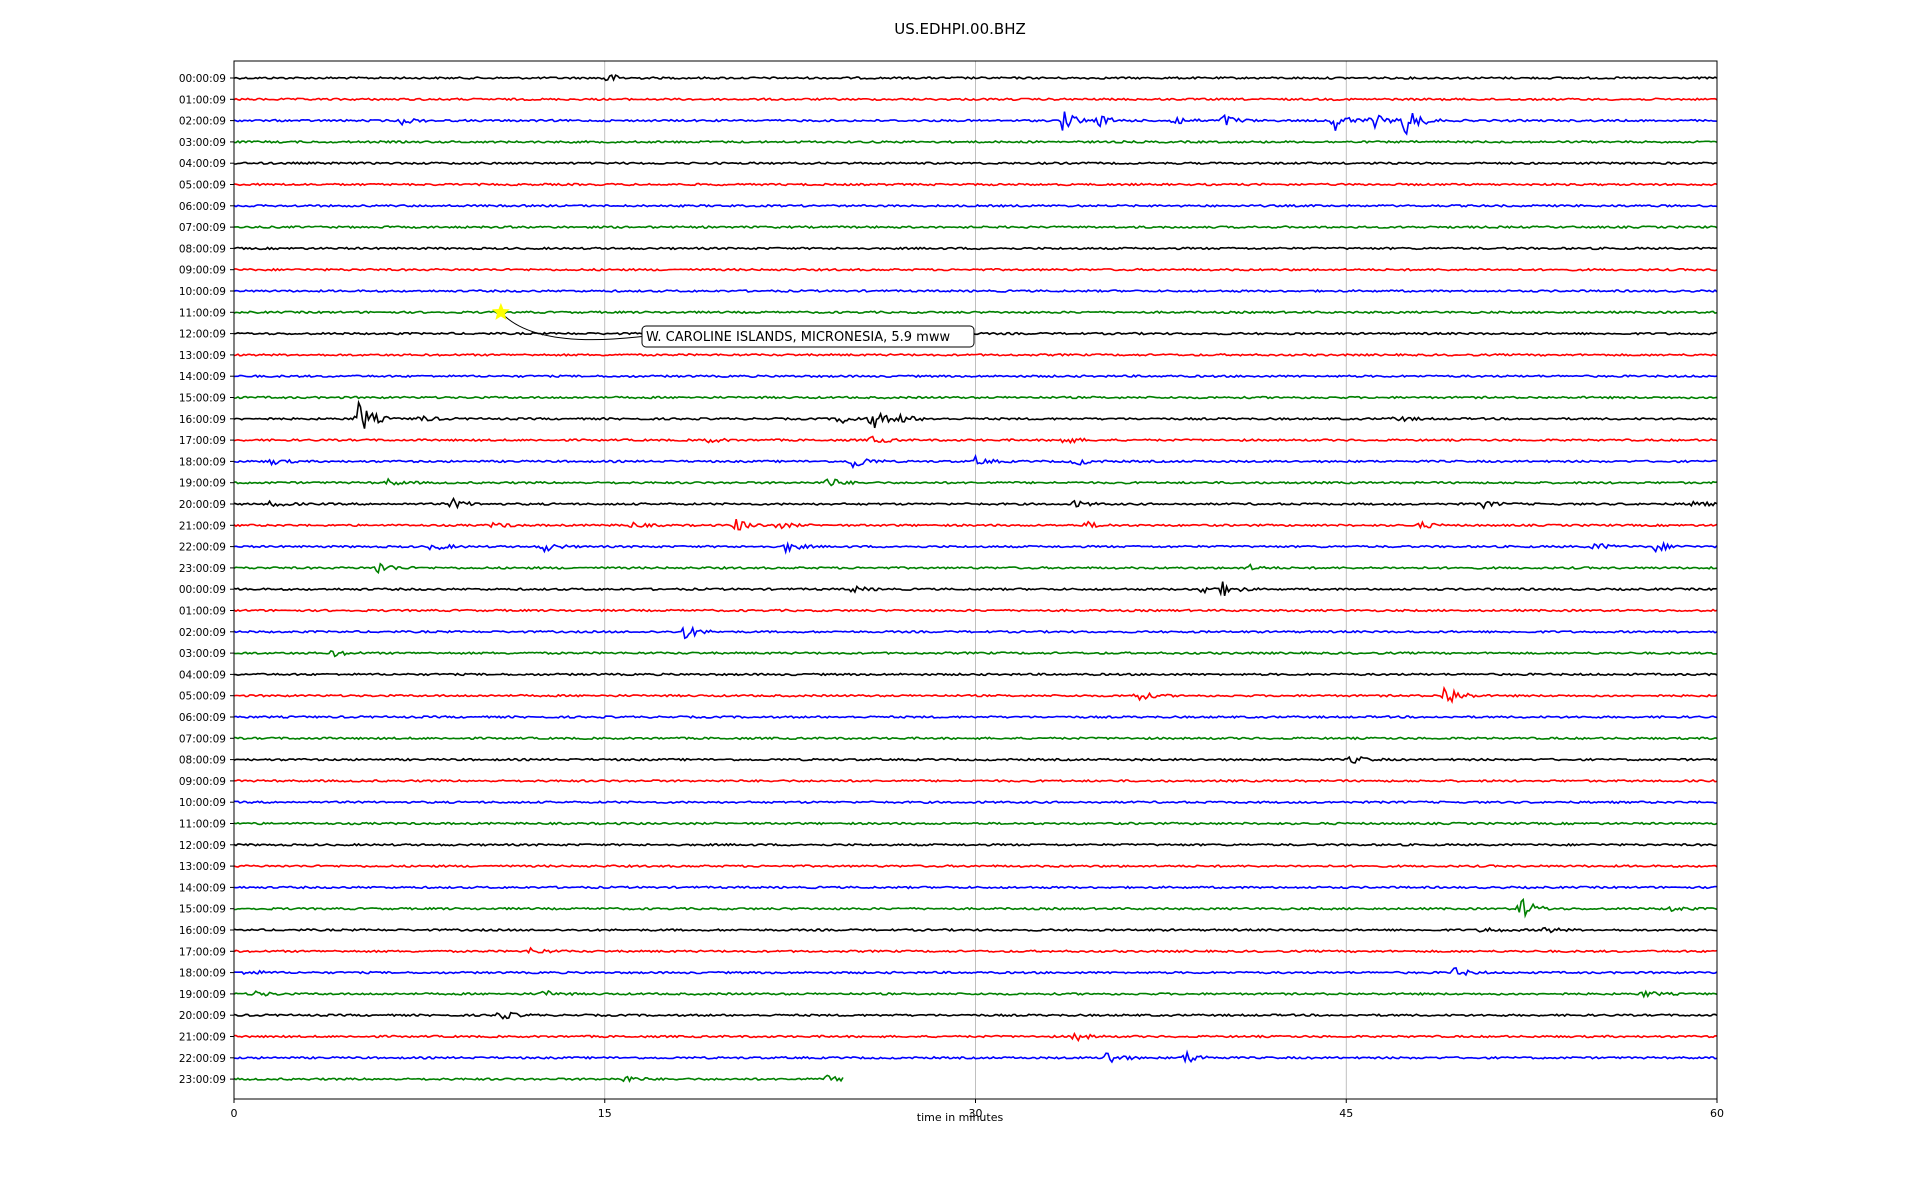 Image resolution: width=1920 pixels, height=1200 pixels. I want to click on annotation-box, so click(808, 336).